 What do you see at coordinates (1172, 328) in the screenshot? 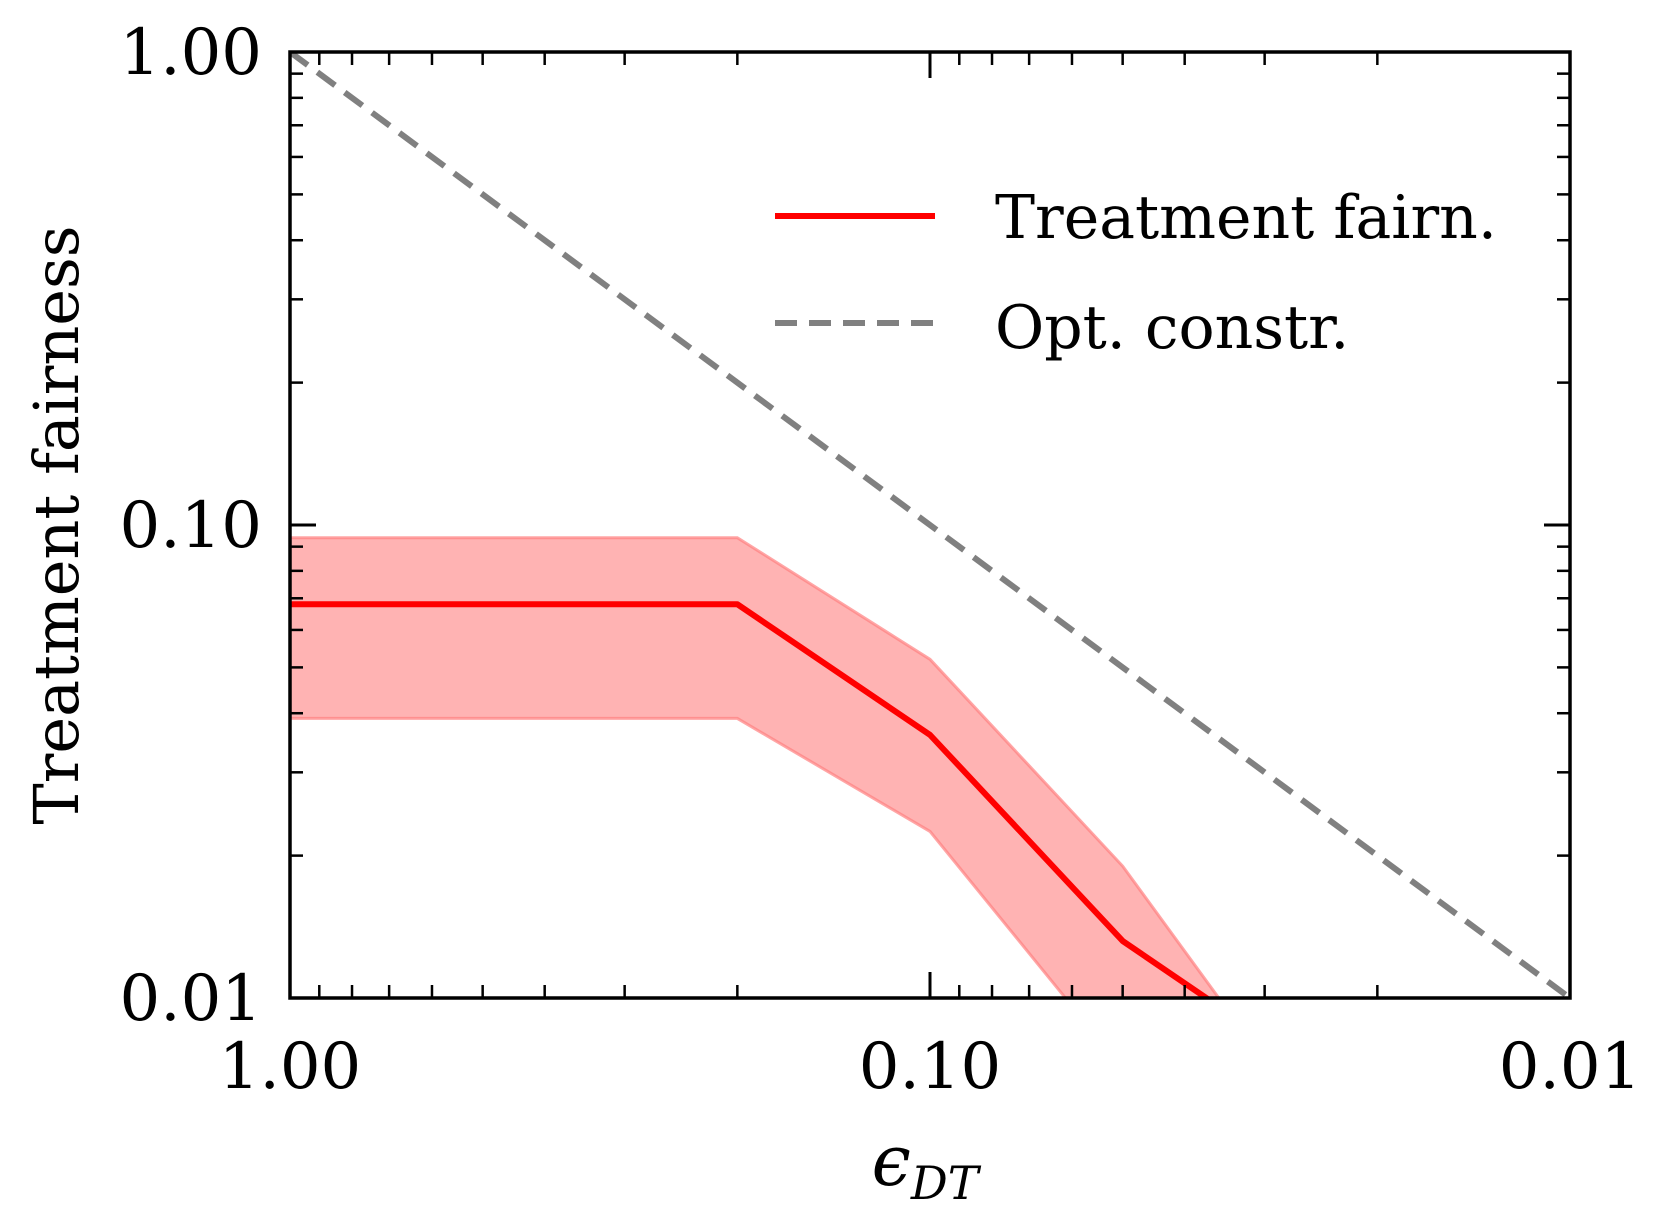
I see `legend-label-opt-constr: Opt. constr.` at bounding box center [1172, 328].